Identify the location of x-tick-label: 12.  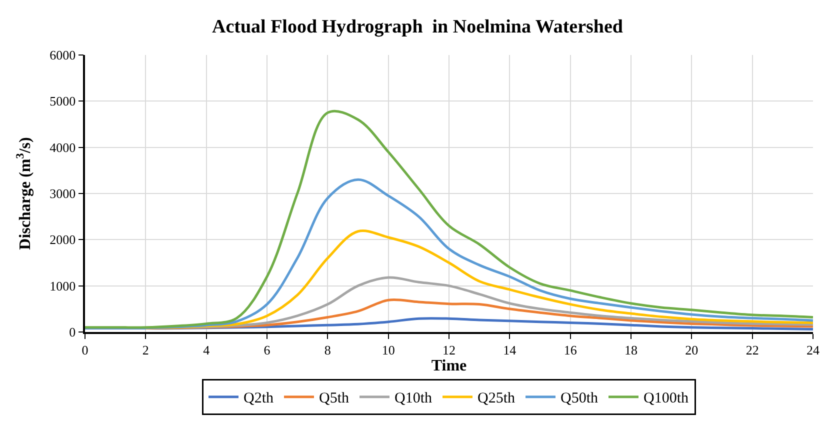
(449, 350).